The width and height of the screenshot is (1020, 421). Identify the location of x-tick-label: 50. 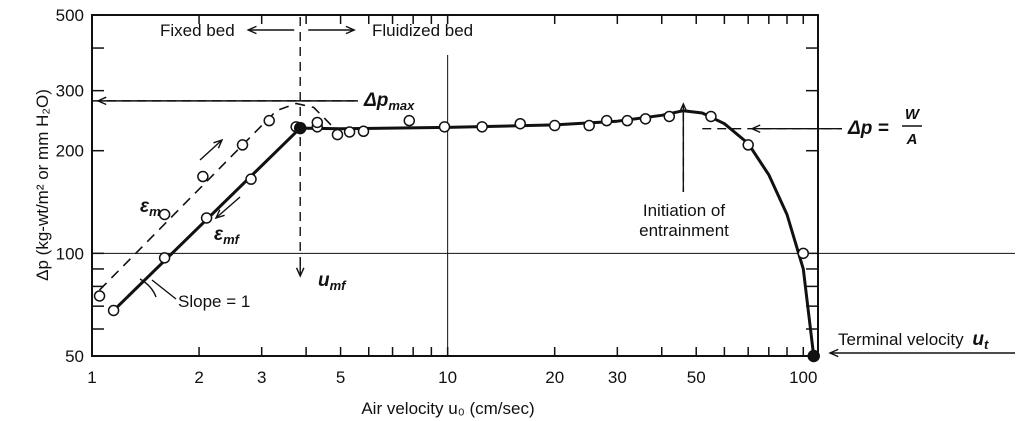
(696, 377).